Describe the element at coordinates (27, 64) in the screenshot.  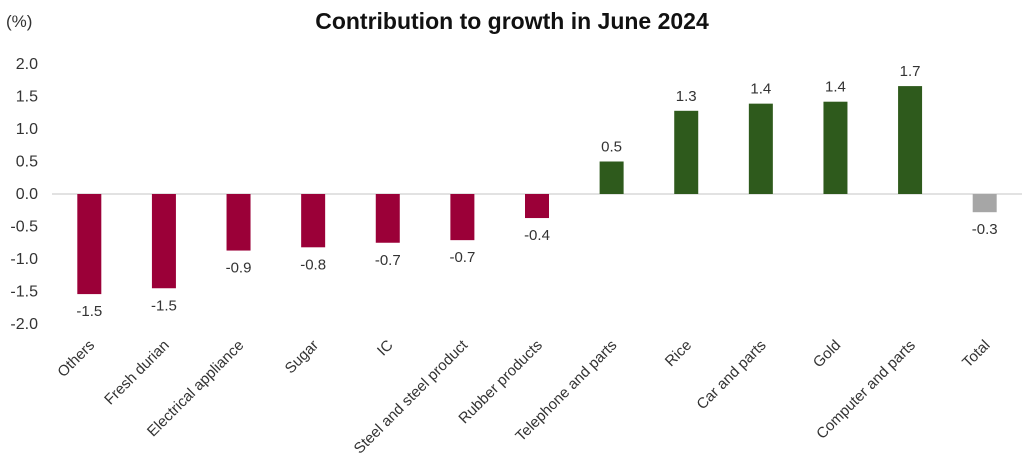
I see `y-tick-label: 2.0` at that location.